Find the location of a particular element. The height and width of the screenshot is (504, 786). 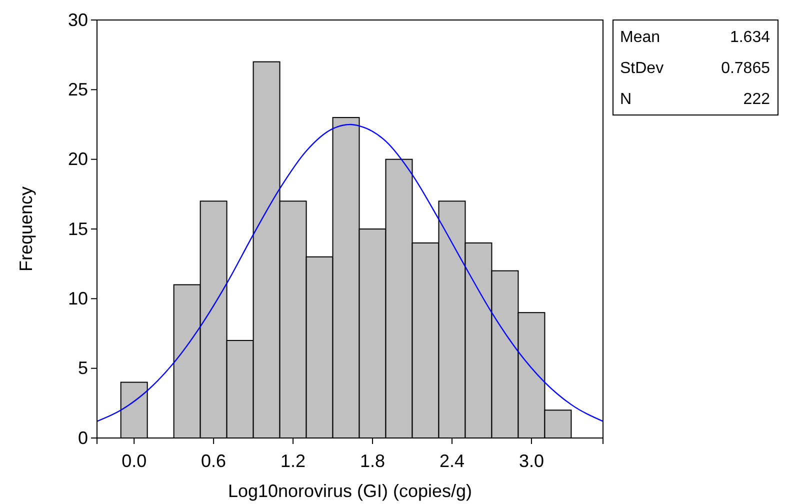

y-tick-label: 15 is located at coordinates (78, 228).